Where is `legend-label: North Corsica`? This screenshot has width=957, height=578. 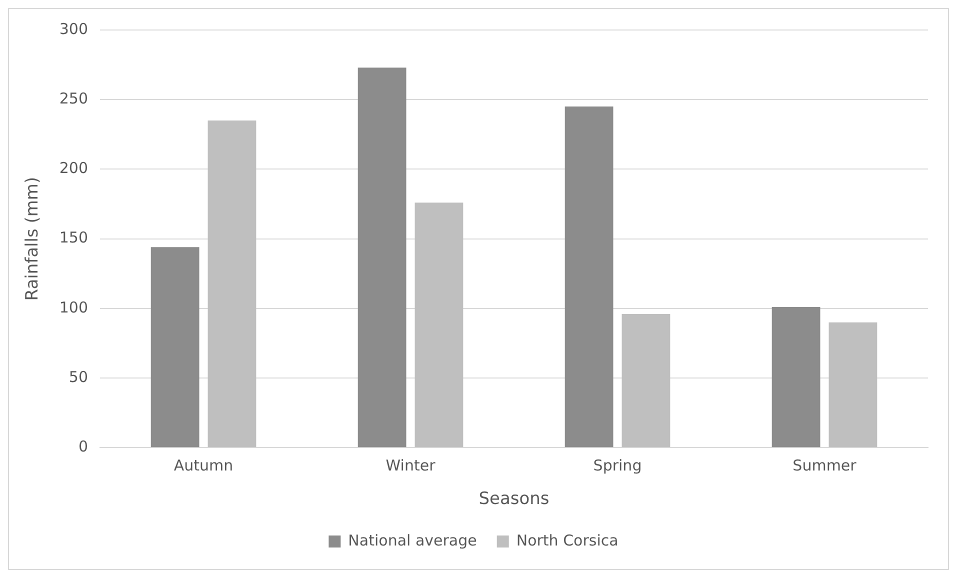
legend-label: North Corsica is located at coordinates (567, 540).